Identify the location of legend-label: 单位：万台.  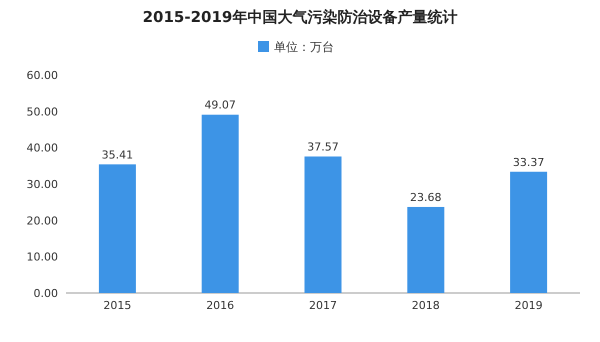
(304, 47).